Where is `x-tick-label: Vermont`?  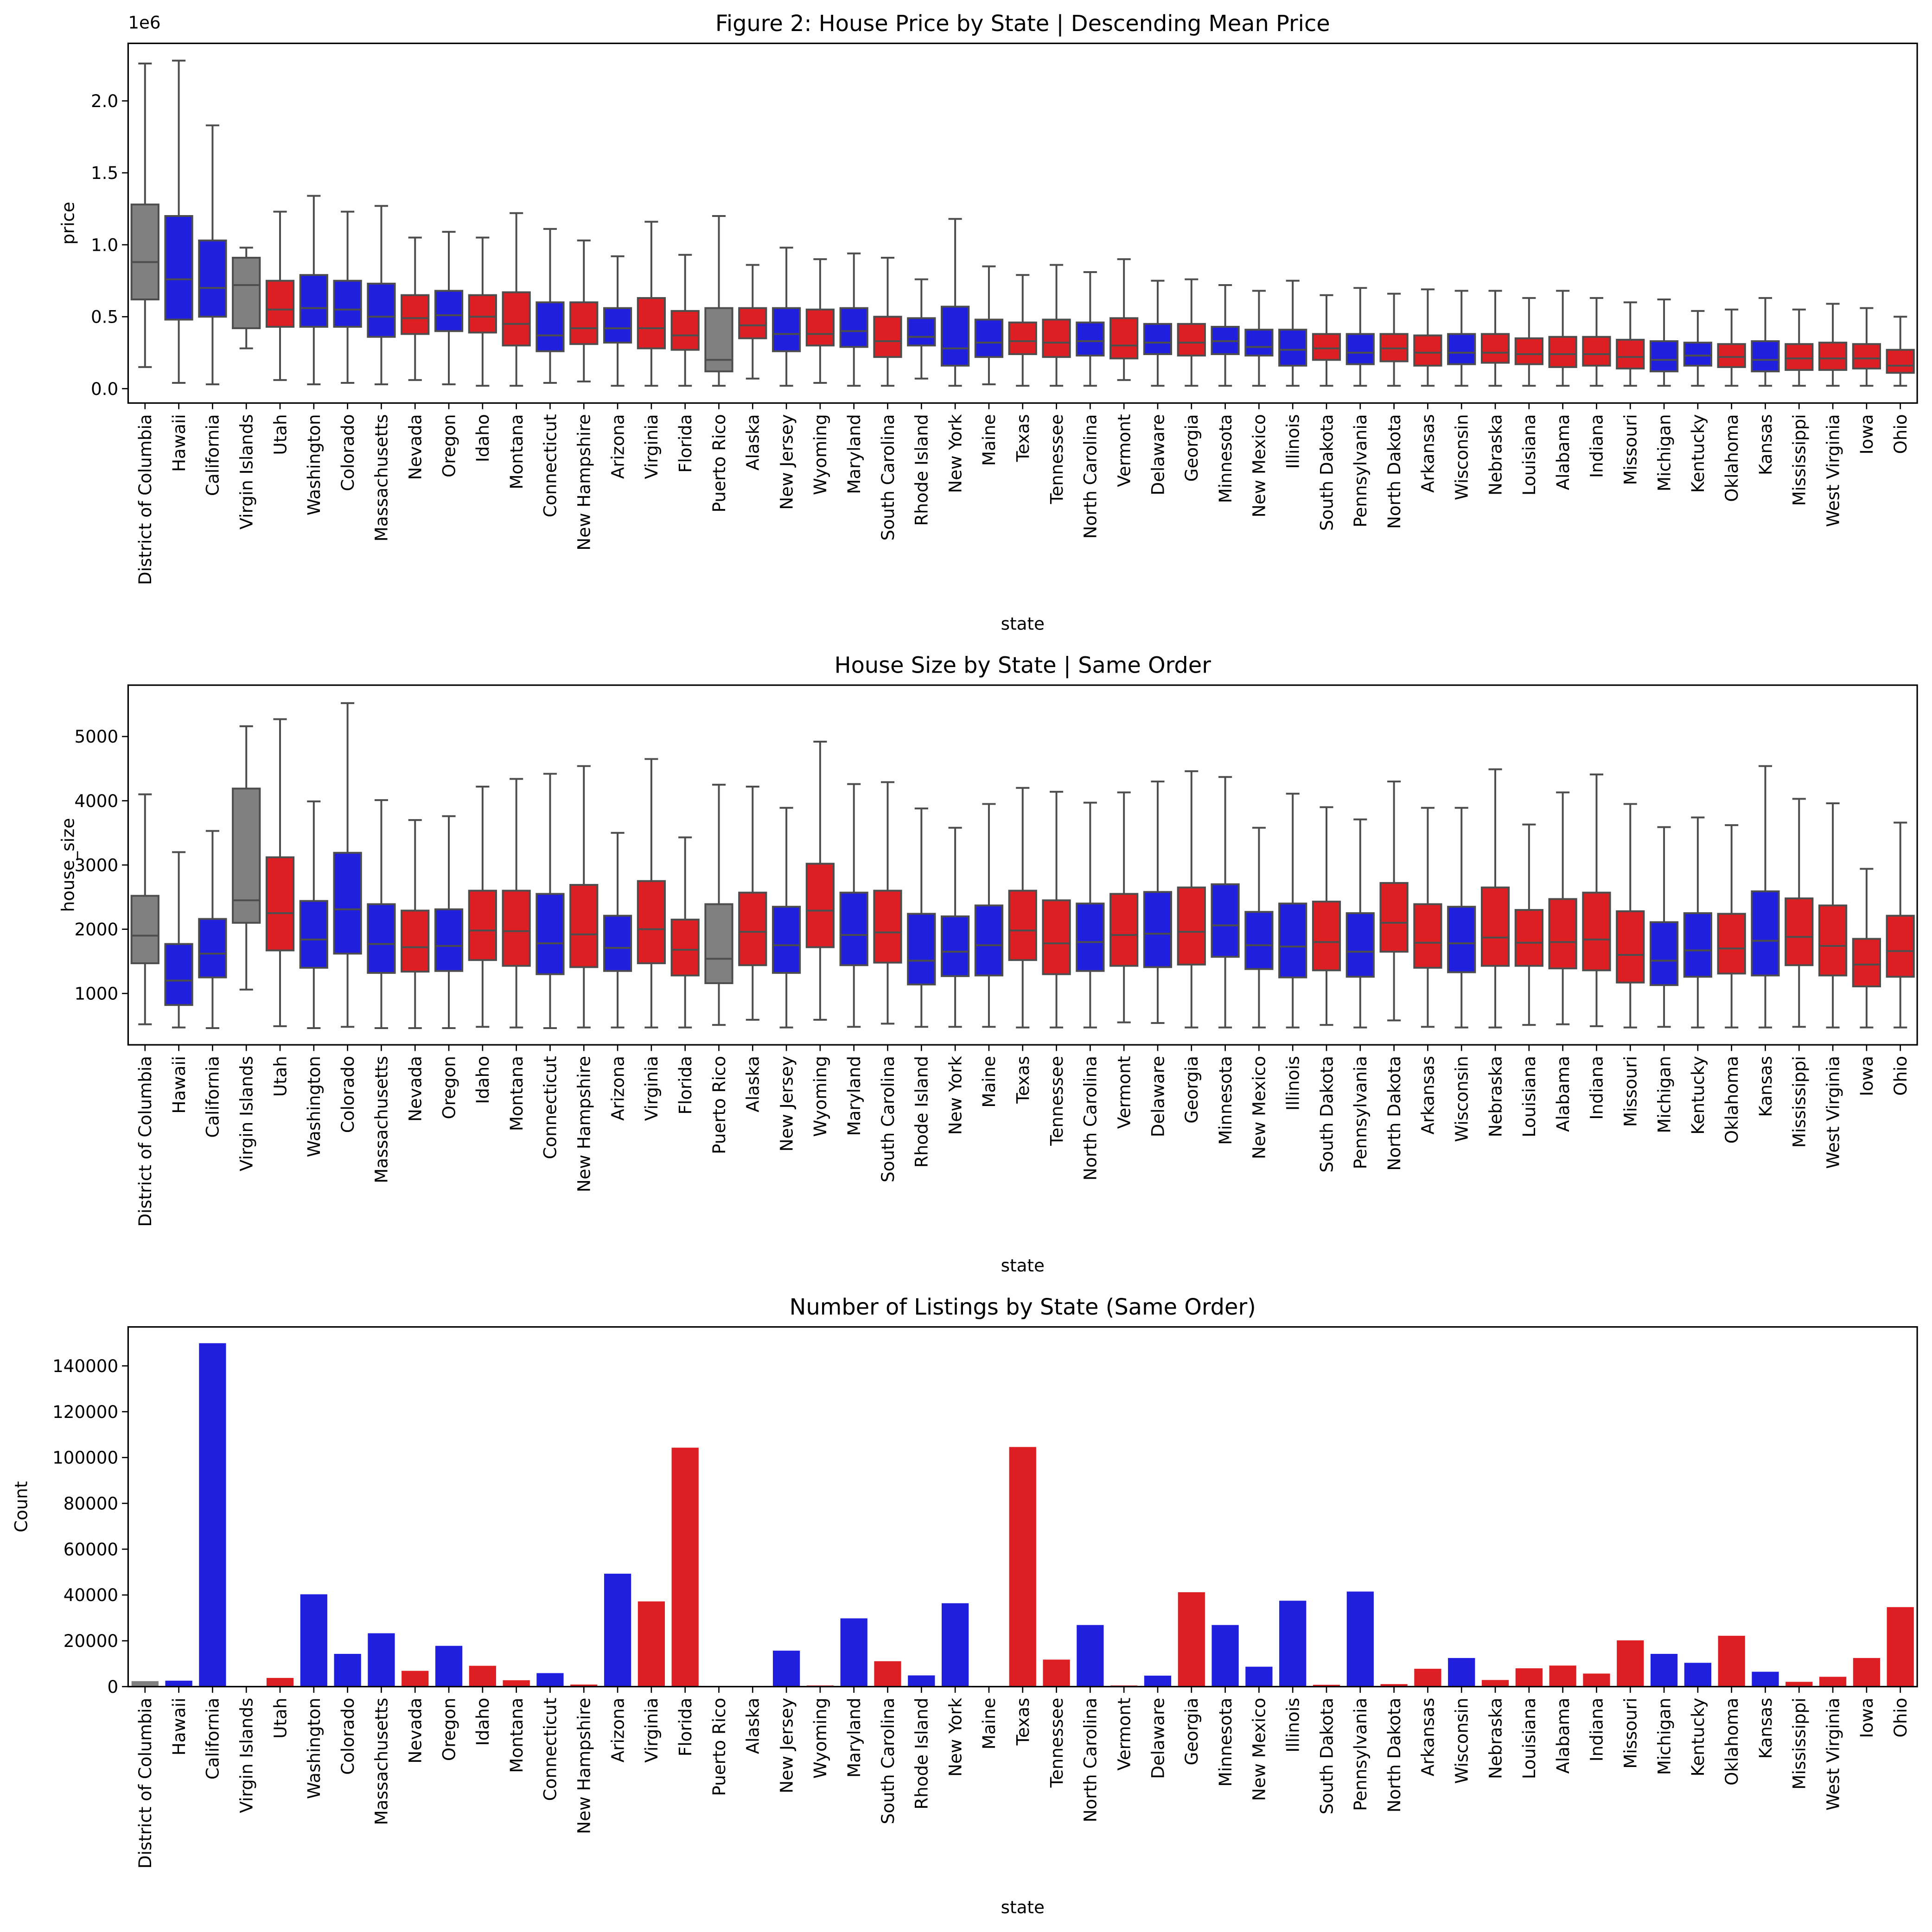
x-tick-label: Vermont is located at coordinates (1124, 1092).